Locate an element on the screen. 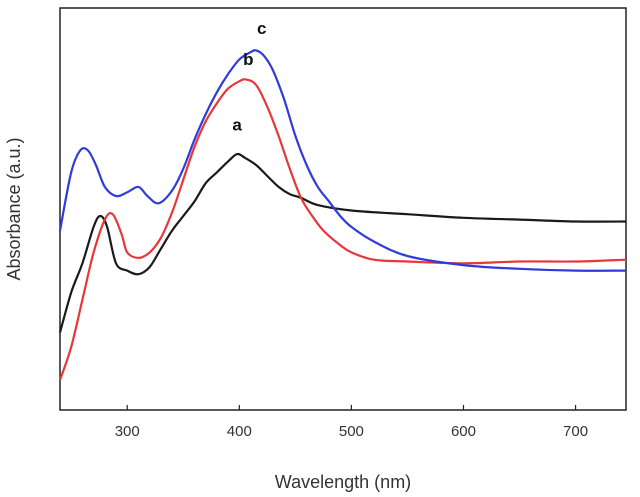 Image resolution: width=640 pixels, height=497 pixels. x-tick-label-700: 700 is located at coordinates (575, 431).